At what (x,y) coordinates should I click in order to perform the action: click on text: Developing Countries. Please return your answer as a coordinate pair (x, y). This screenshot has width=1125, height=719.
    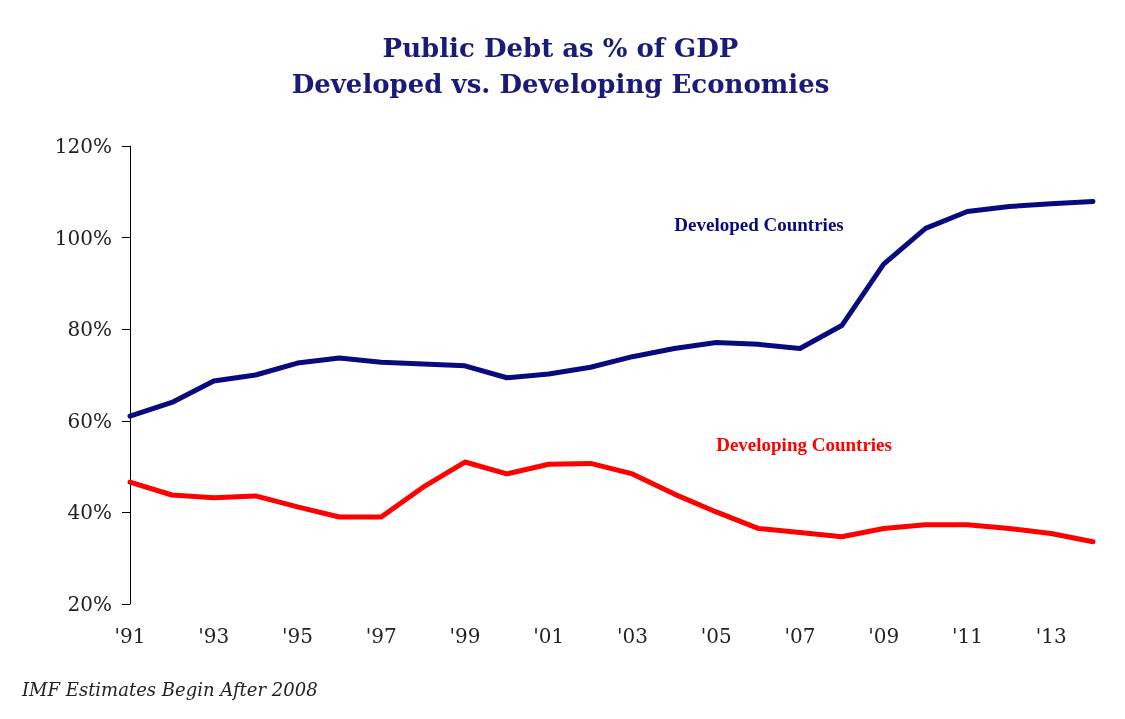
    Looking at the image, I should click on (804, 444).